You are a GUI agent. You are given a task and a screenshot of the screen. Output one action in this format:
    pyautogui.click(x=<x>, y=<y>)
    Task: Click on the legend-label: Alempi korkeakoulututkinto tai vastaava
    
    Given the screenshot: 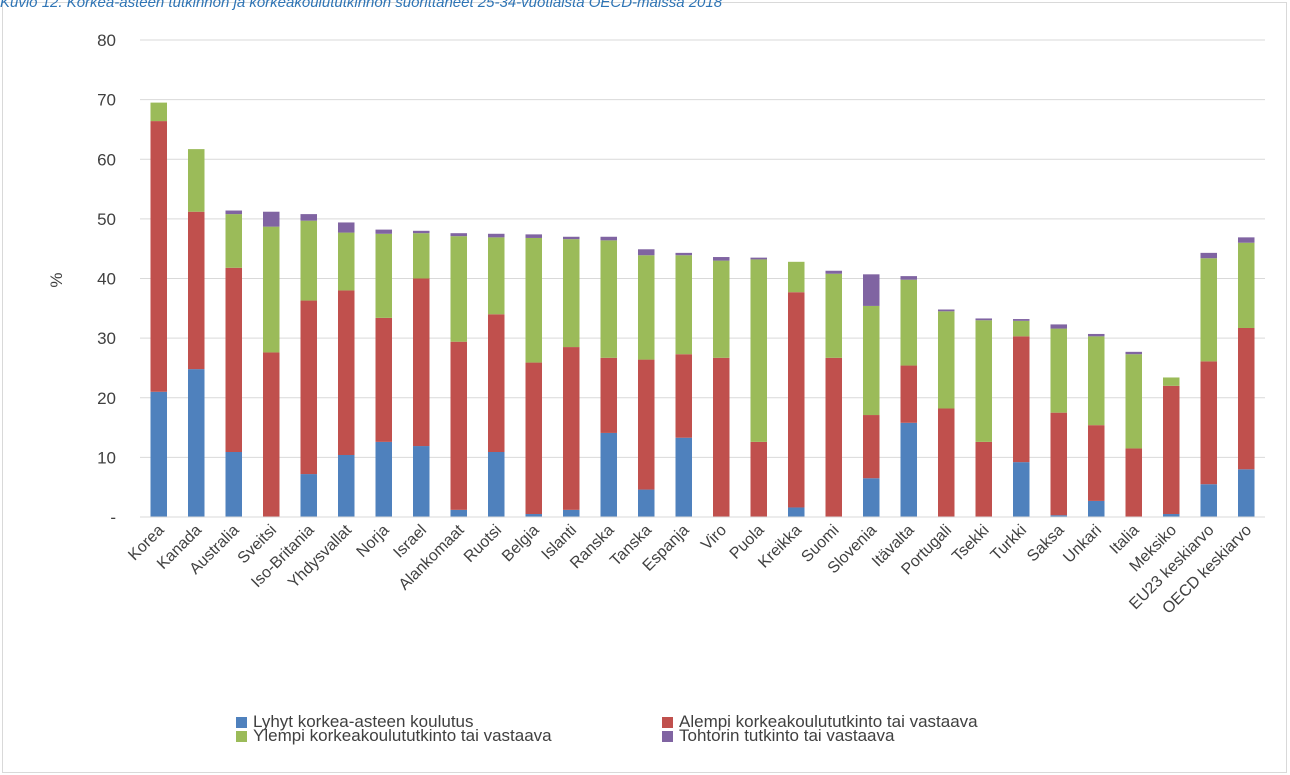 What is the action you would take?
    pyautogui.click(x=828, y=721)
    